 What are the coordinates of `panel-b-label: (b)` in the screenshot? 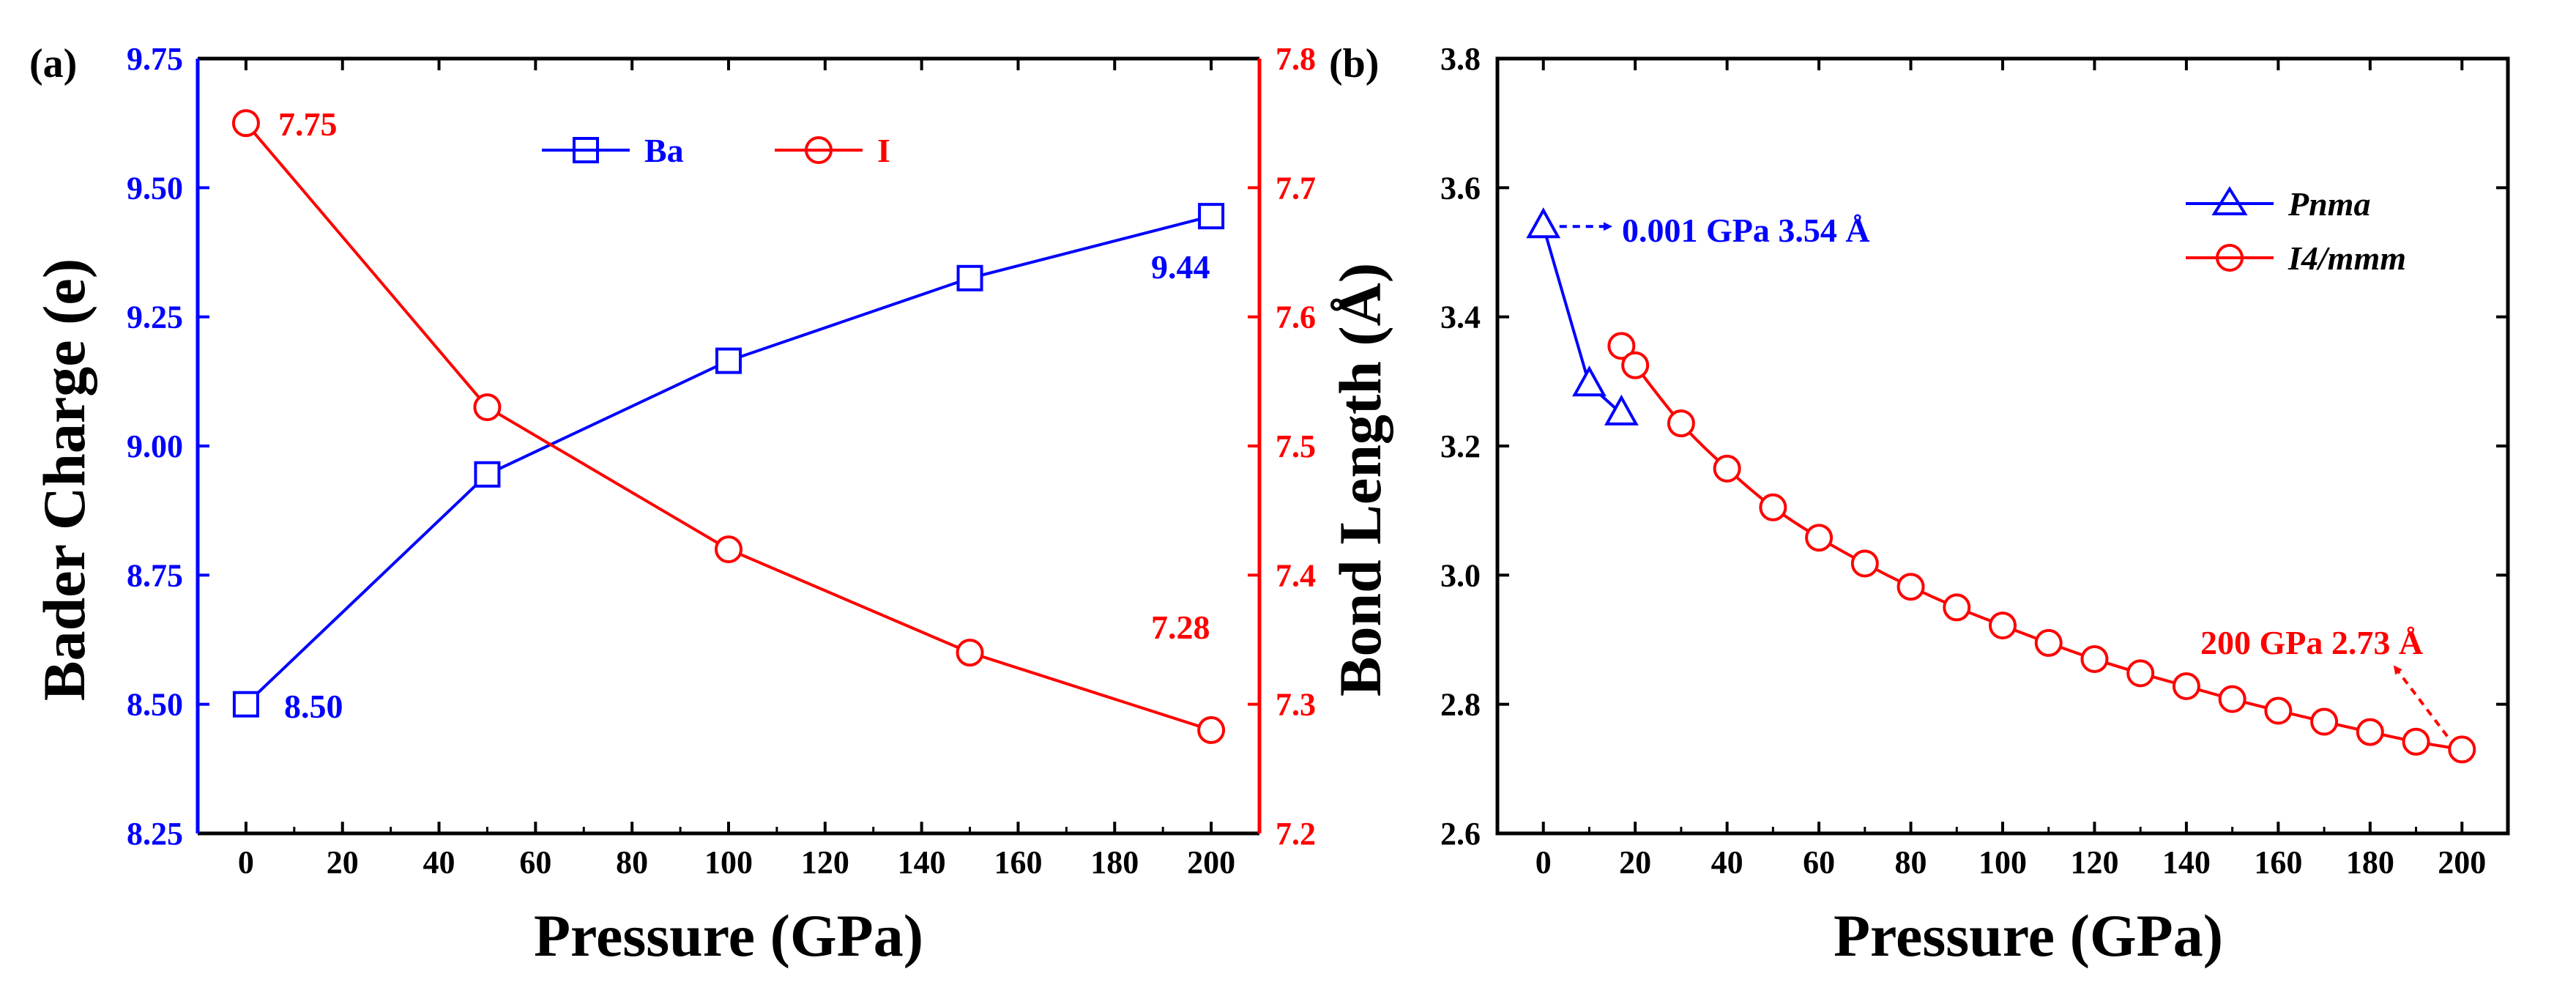 It's located at (1354, 63).